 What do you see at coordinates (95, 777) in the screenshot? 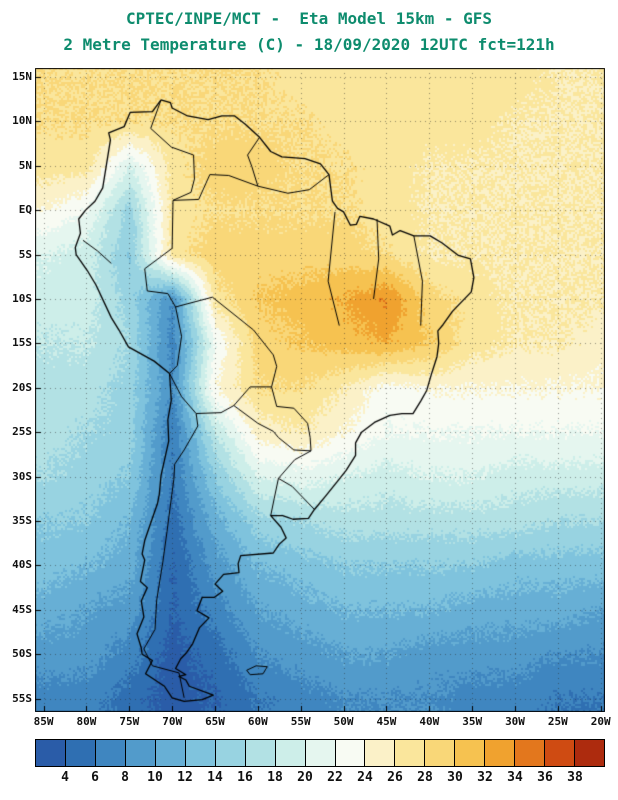
I see `colorbar-tick-label: 6` at bounding box center [95, 777].